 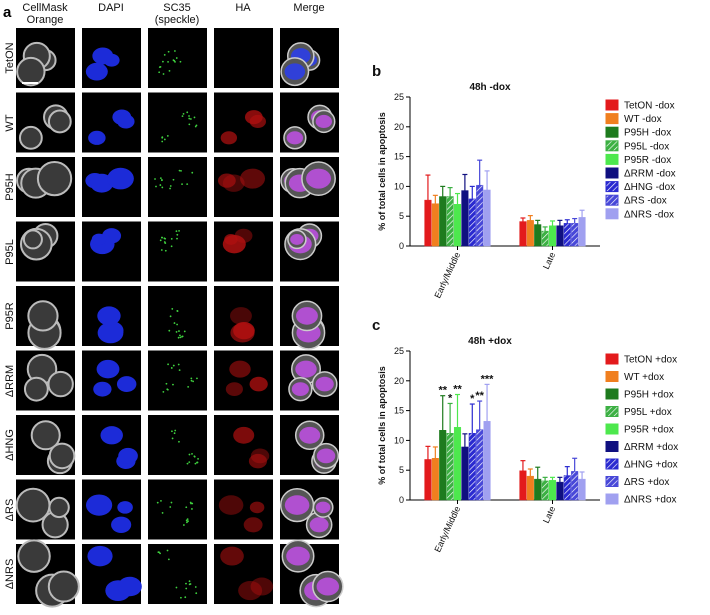 What do you see at coordinates (399, 186) in the screenshot?
I see `y-tick-label: 10` at bounding box center [399, 186].